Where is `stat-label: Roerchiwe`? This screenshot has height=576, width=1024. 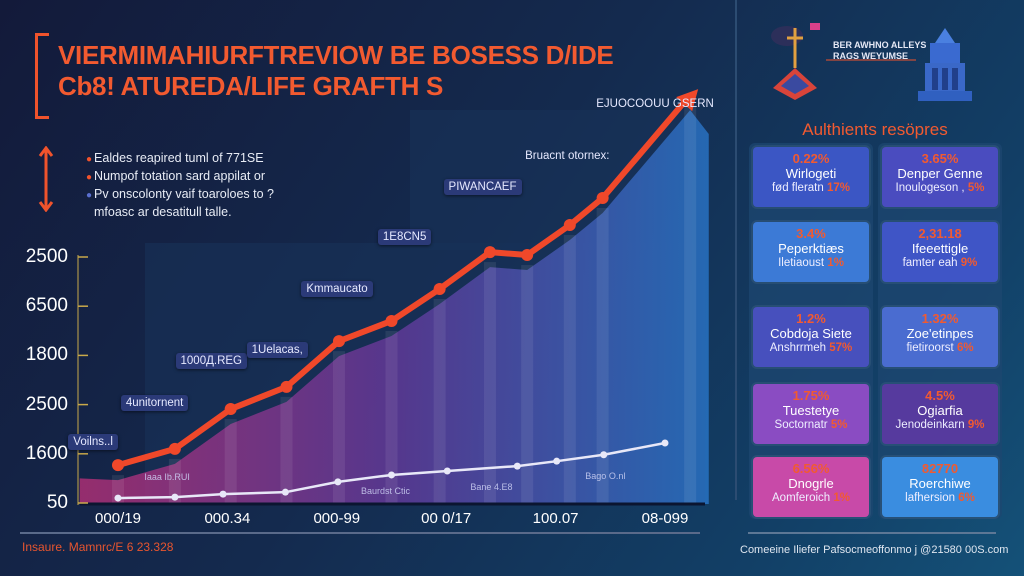 stat-label: Roerchiwe is located at coordinates (940, 483).